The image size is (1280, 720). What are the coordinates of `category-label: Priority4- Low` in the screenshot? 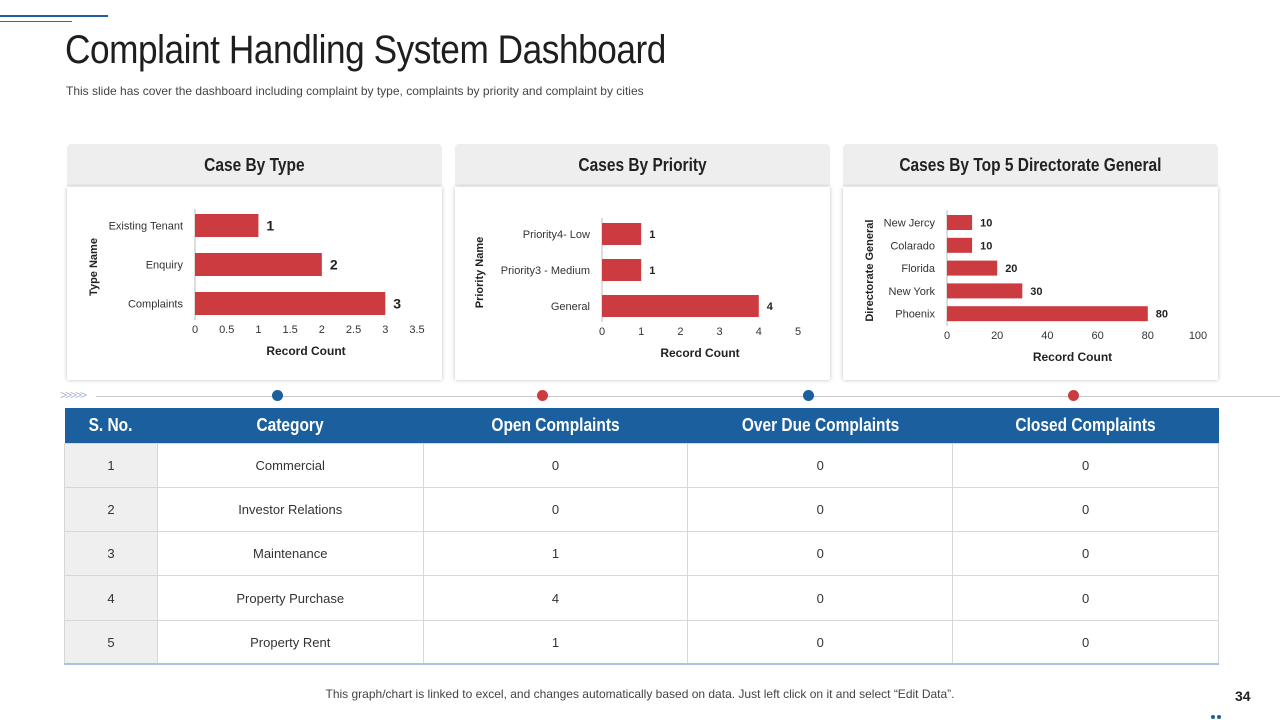 It's located at (556, 235).